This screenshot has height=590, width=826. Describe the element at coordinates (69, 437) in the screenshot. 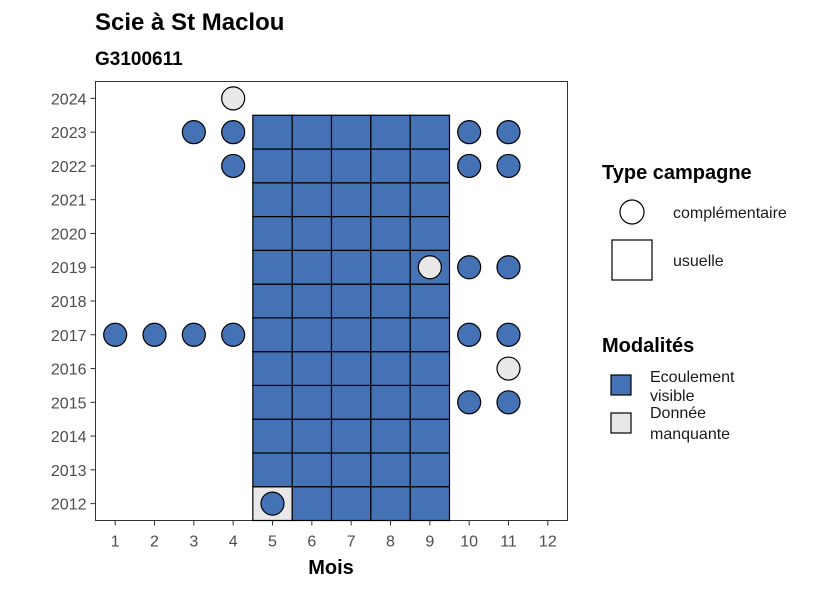

I see `y-tick-label: 2014` at that location.